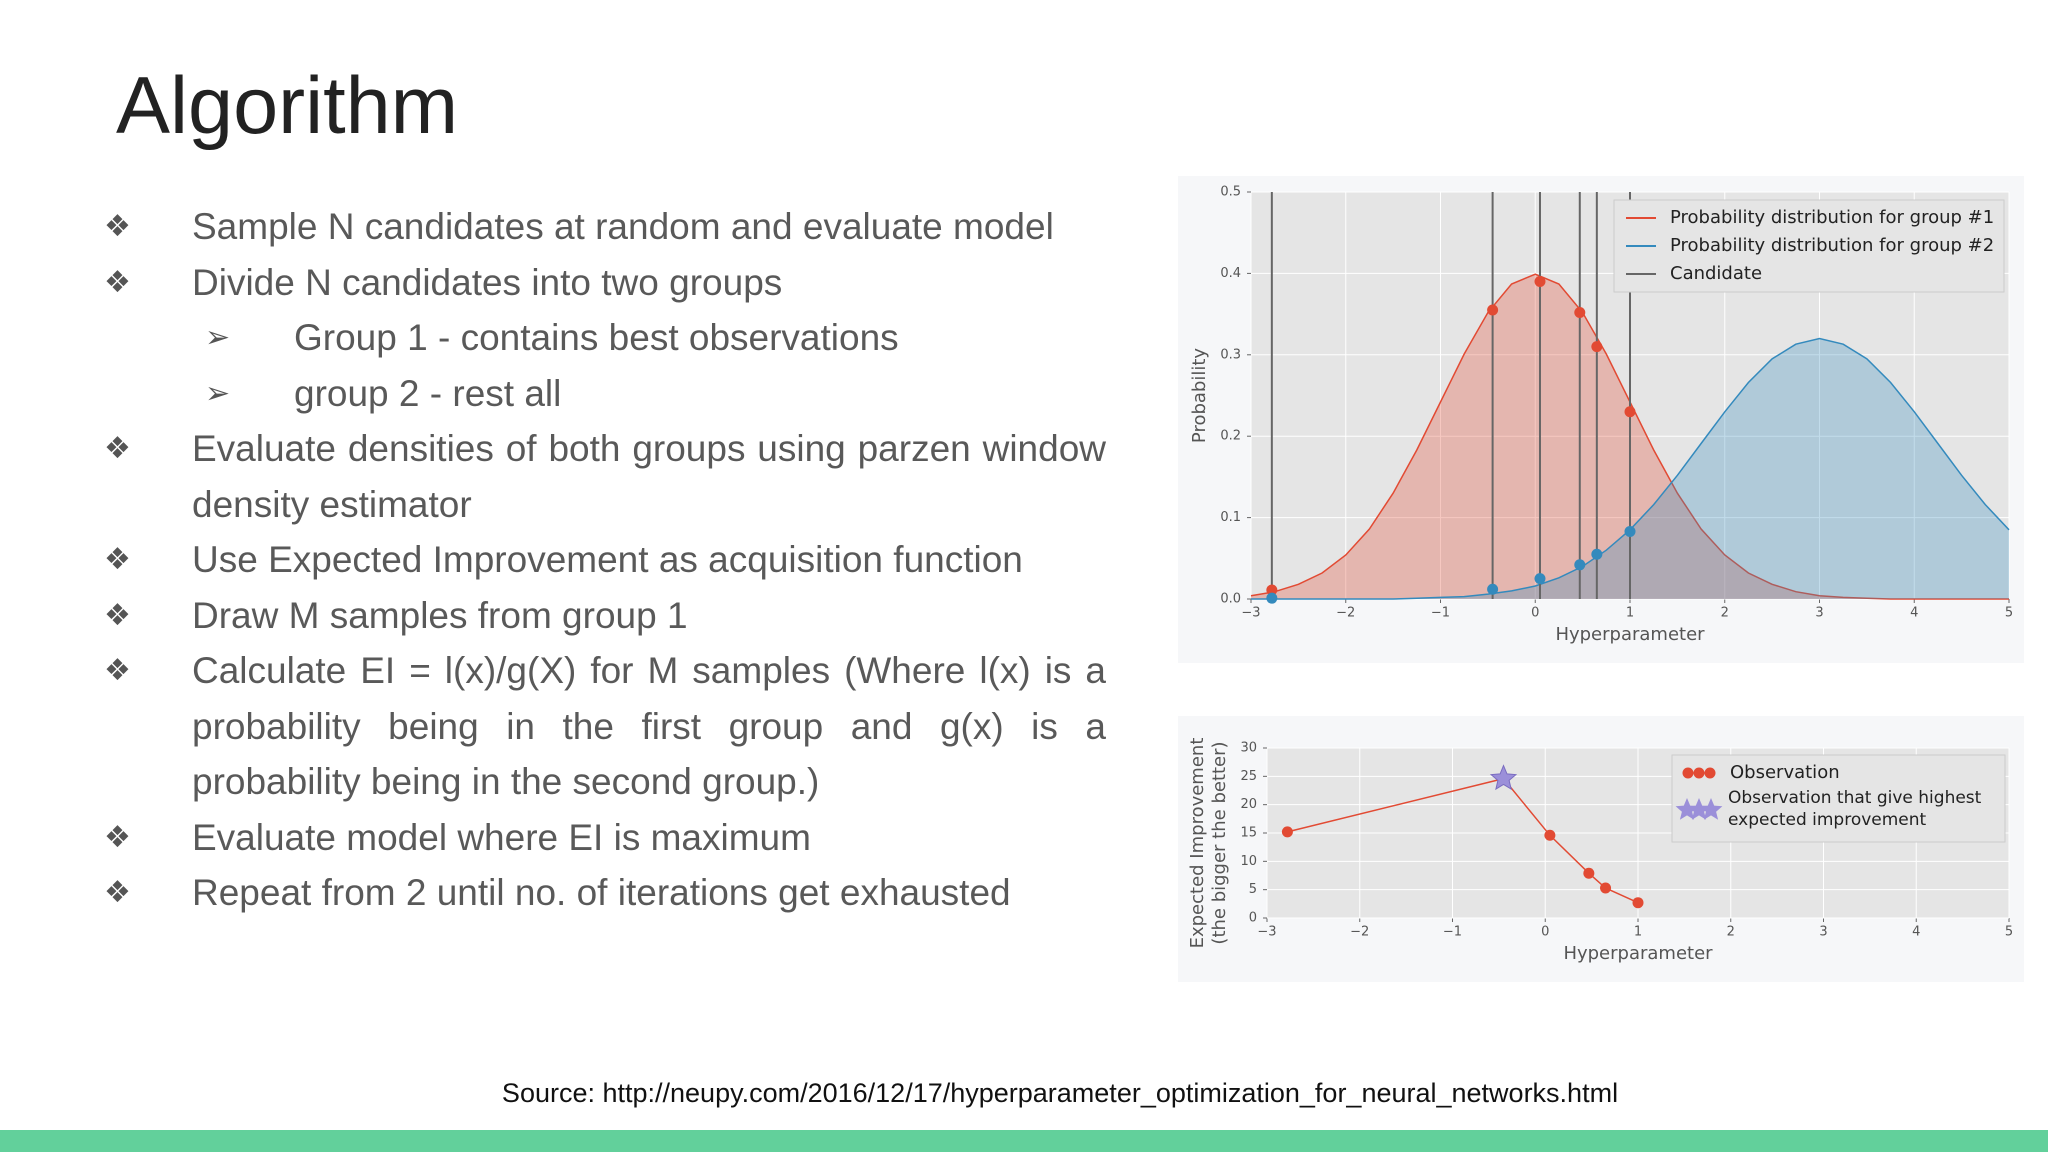 This screenshot has width=2048, height=1152. I want to click on legend-label: Observation, so click(1785, 772).